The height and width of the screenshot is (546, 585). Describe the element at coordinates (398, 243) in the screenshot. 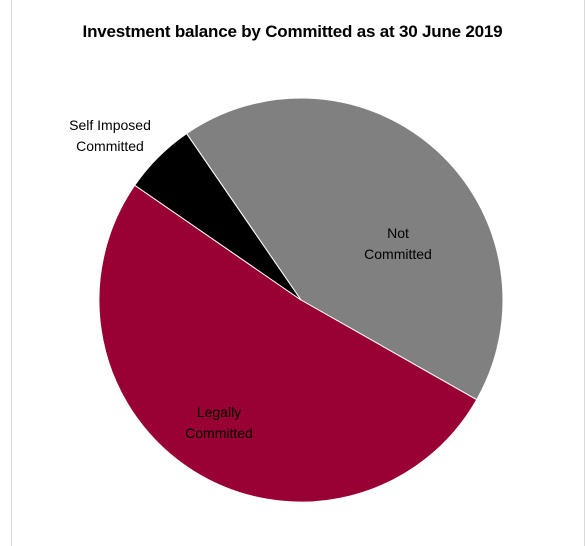

I see `pie-slice-label-0: Not Committed` at that location.